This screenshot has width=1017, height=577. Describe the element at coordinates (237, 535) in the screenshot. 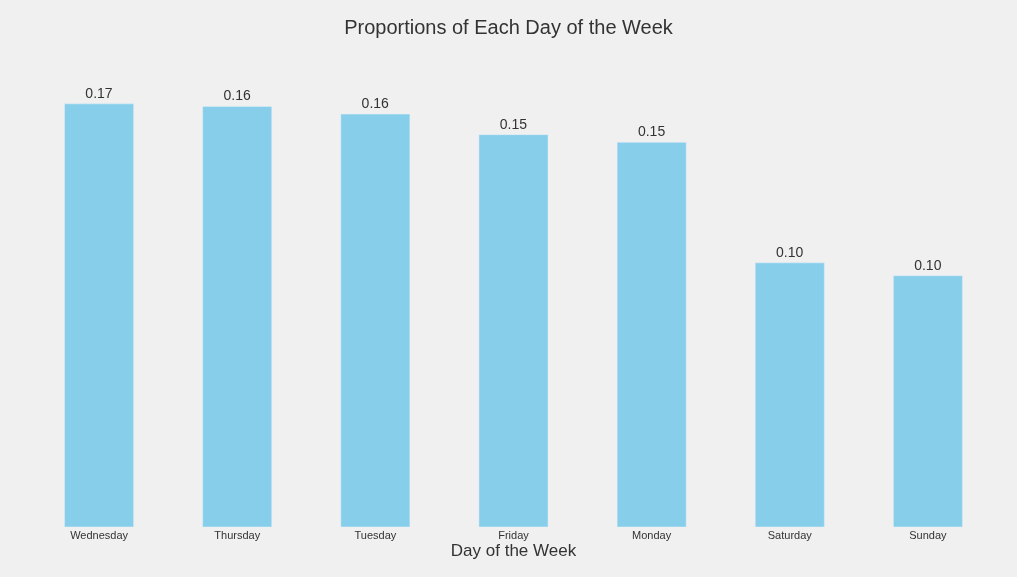

I see `x-tick-label: Thursday` at that location.